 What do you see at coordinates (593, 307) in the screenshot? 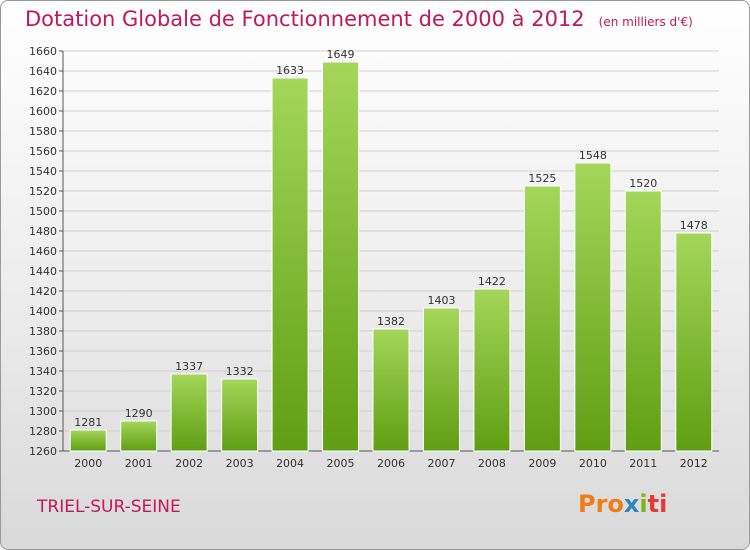
I see `bar-2010` at bounding box center [593, 307].